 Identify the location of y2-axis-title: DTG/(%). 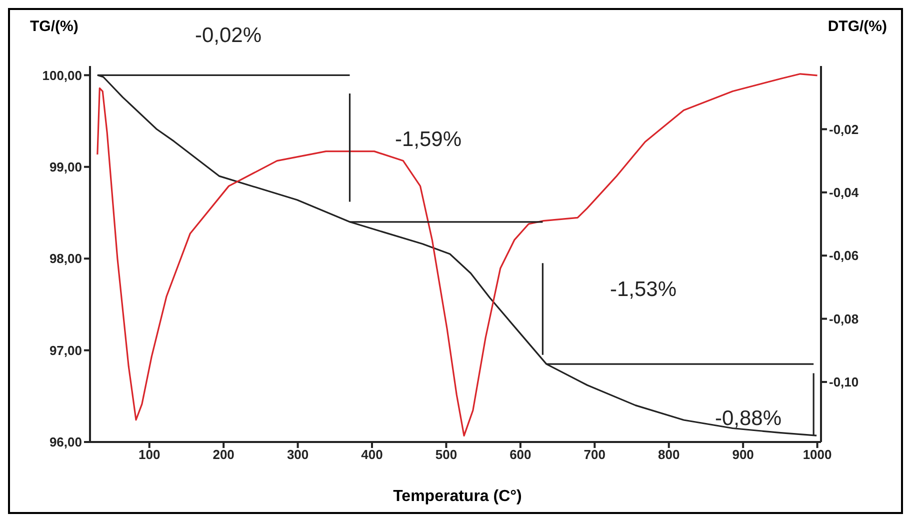
(857, 26).